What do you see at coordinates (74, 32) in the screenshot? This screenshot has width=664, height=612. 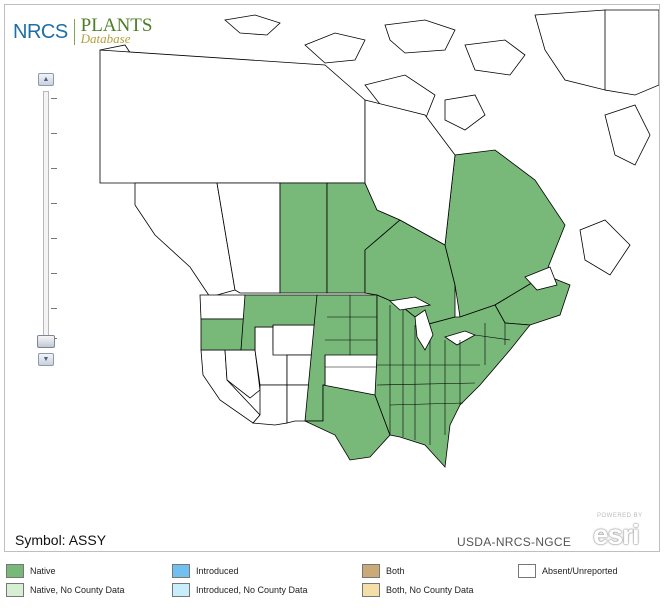 I see `logo-divider` at bounding box center [74, 32].